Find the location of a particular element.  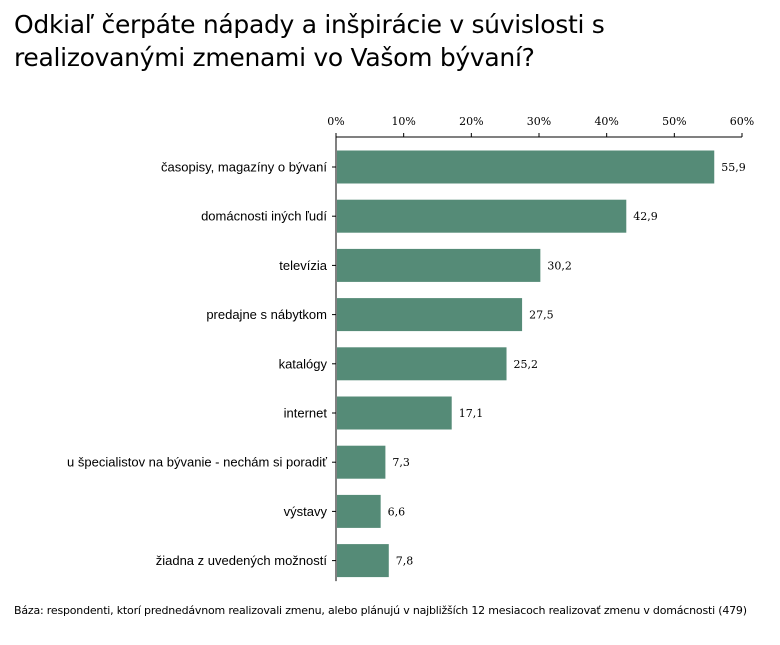

value-label: 7,3 is located at coordinates (401, 462).